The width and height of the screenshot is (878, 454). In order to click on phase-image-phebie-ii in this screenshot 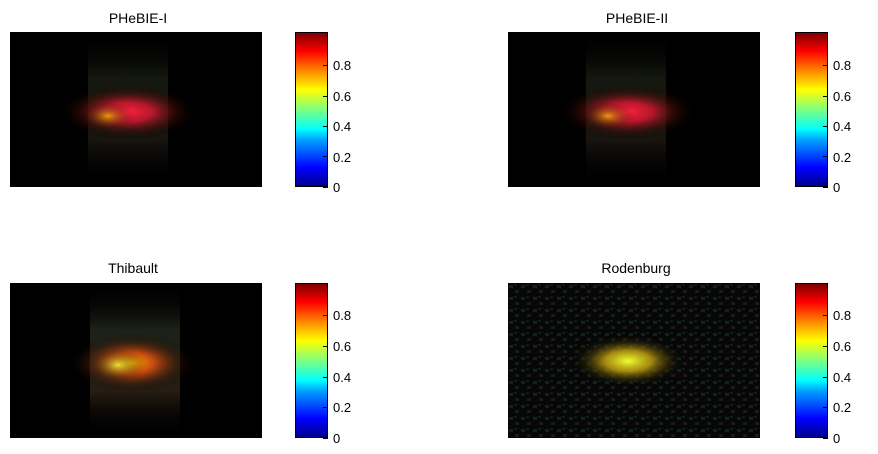, I will do `click(634, 109)`.